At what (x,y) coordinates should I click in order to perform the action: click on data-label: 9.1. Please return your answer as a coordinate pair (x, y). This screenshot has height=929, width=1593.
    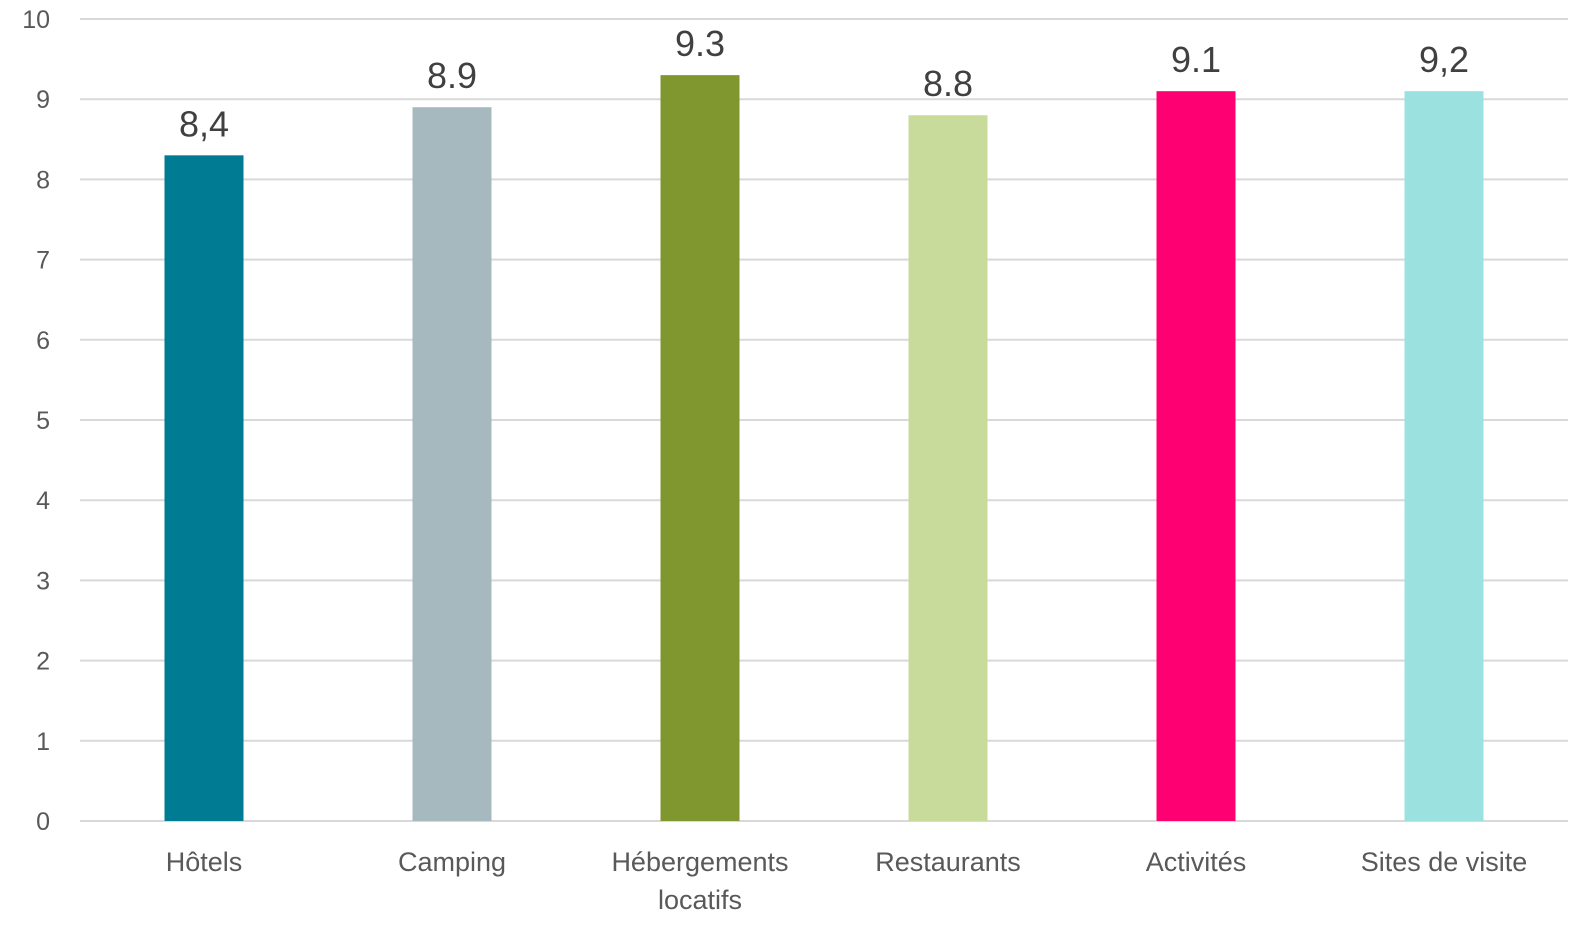
    Looking at the image, I should click on (1196, 59).